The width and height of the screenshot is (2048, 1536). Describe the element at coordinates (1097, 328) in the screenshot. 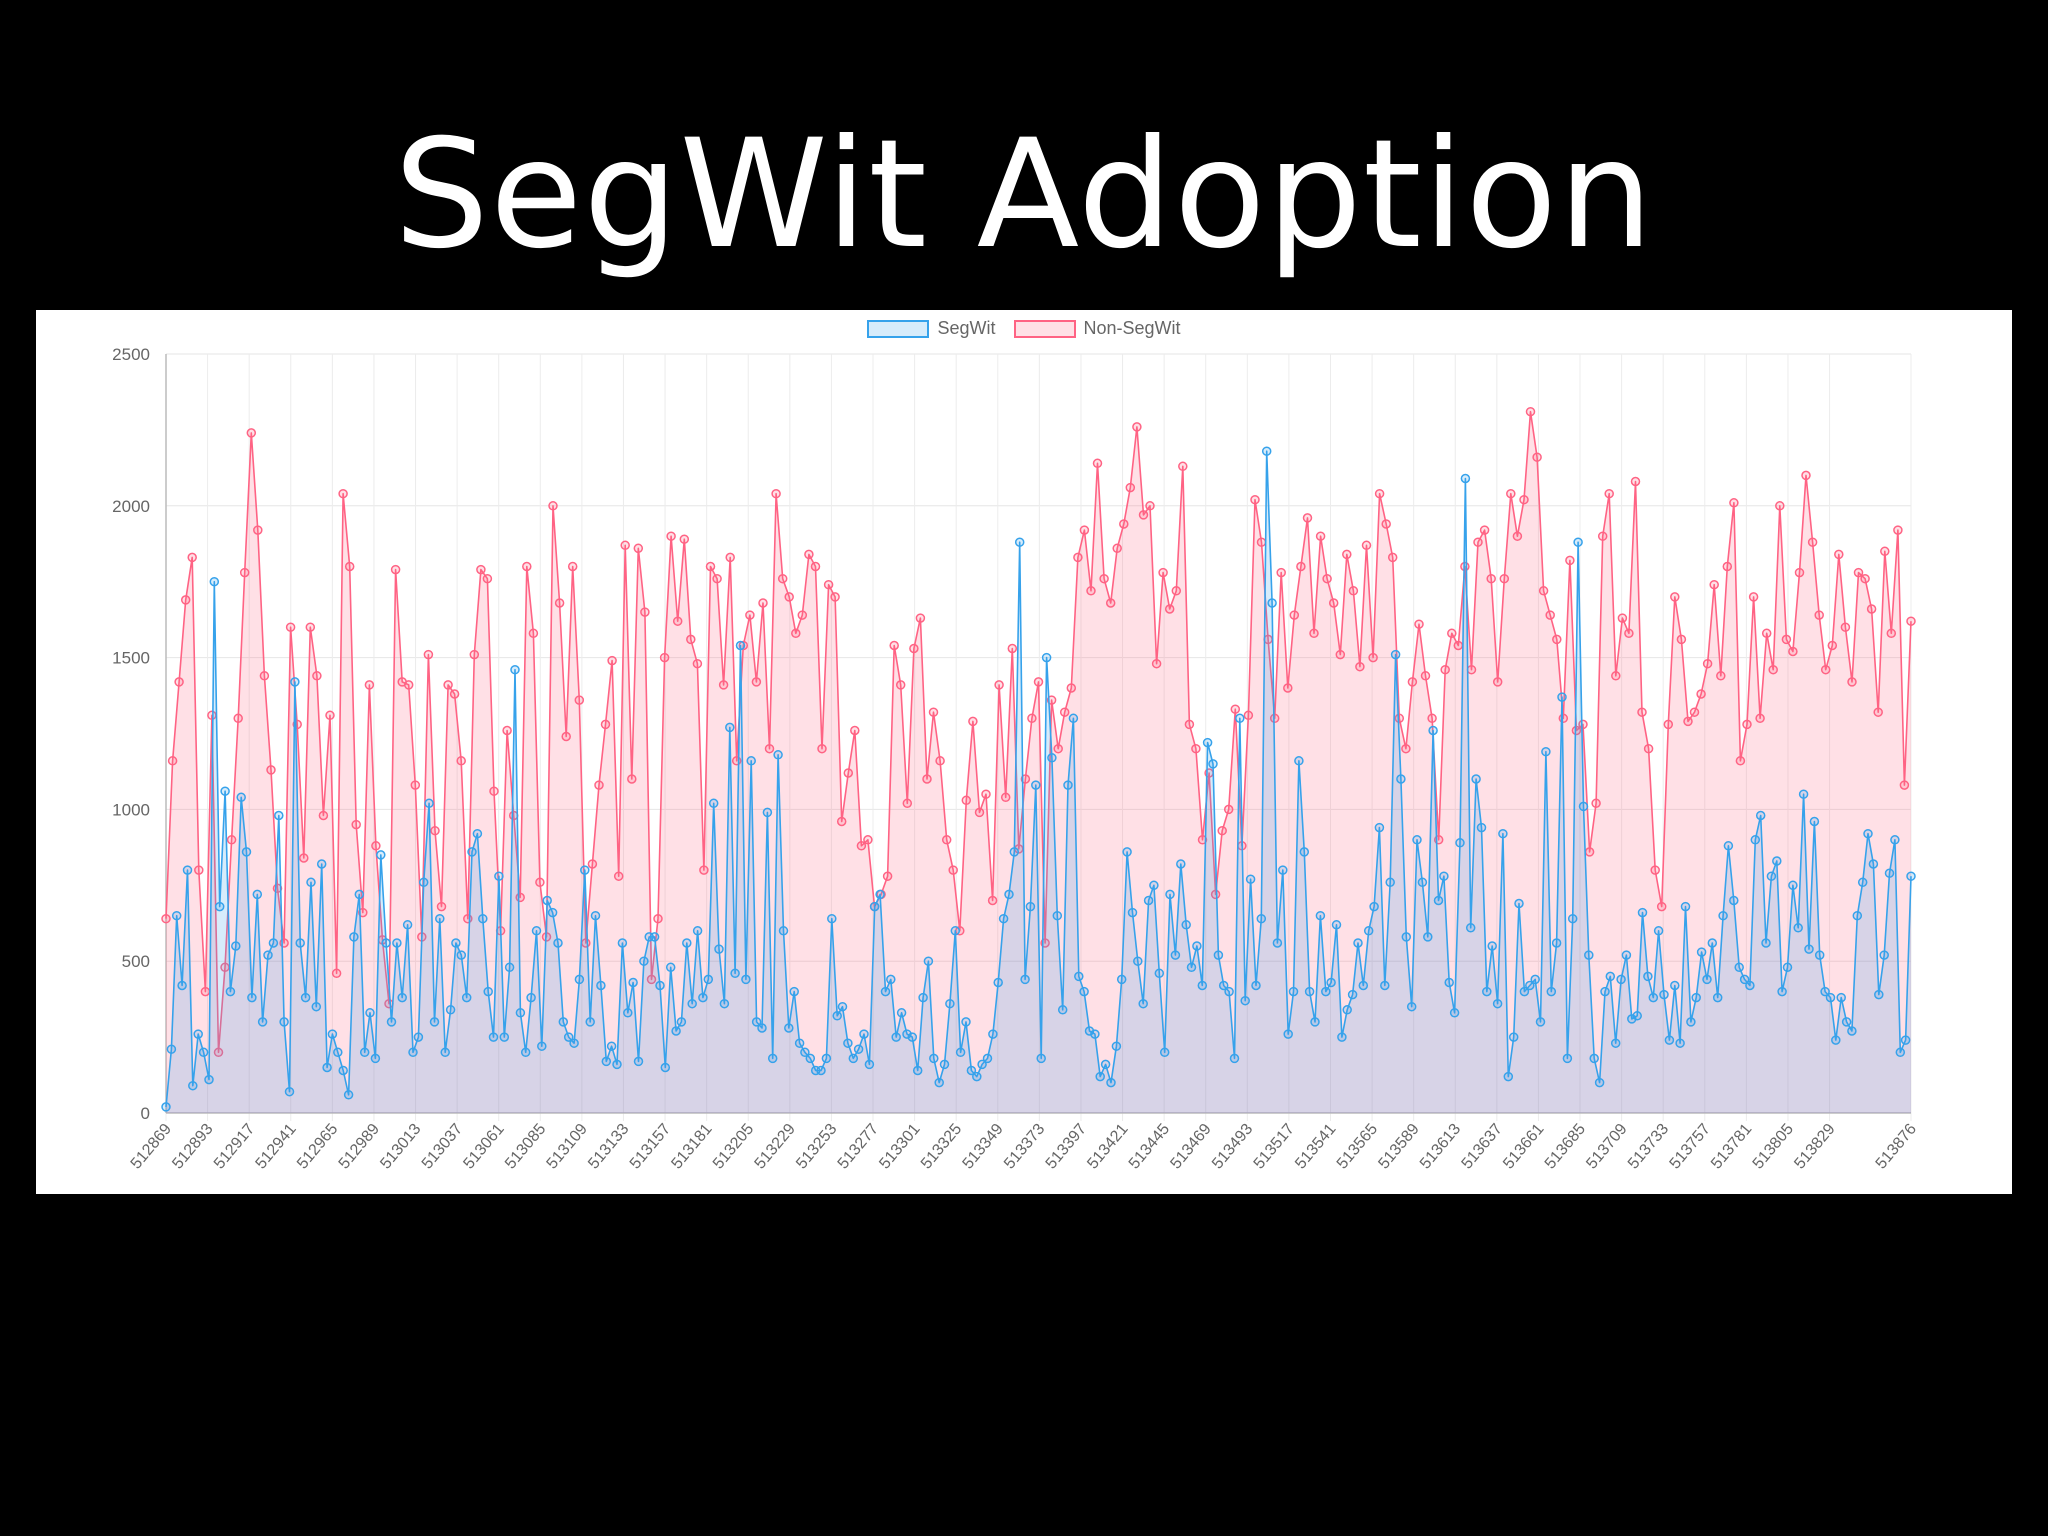

I see `legend-item-nonsegwit: Non-SegWit` at that location.